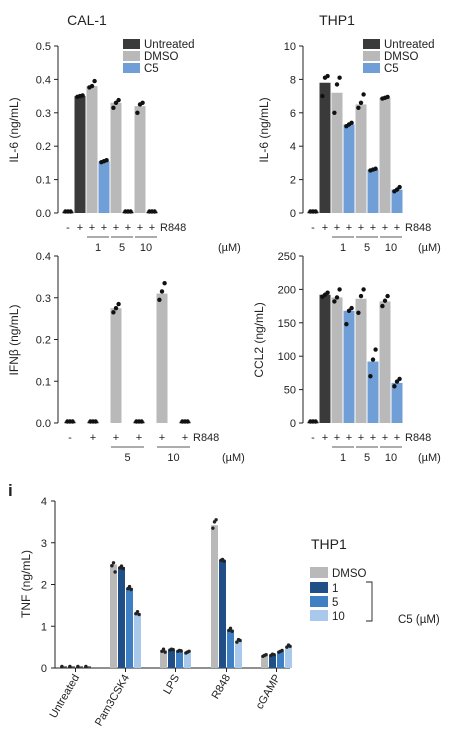 Image resolution: width=462 pixels, height=752 pixels. What do you see at coordinates (43, 47) in the screenshot?
I see `y-tick-label: 0.5` at bounding box center [43, 47].